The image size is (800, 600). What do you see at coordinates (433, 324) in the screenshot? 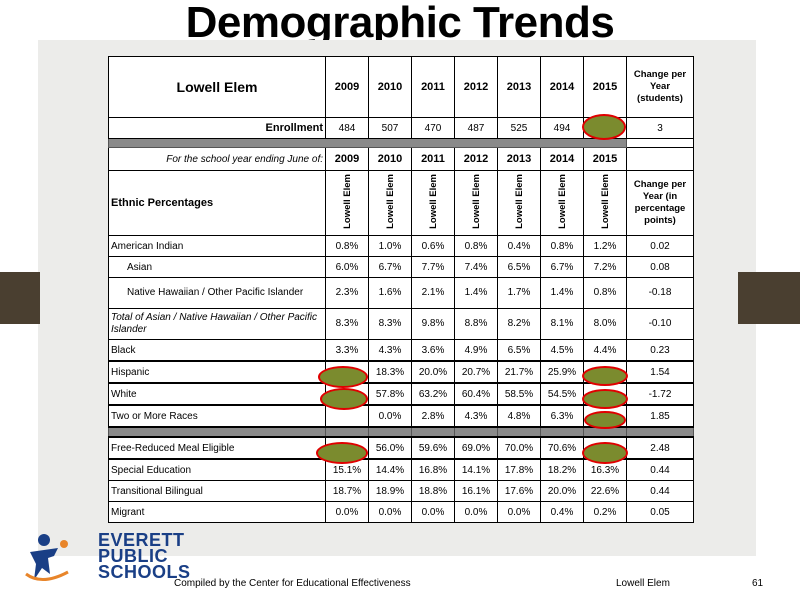
I see `cell-value: 9.8%` at bounding box center [433, 324].